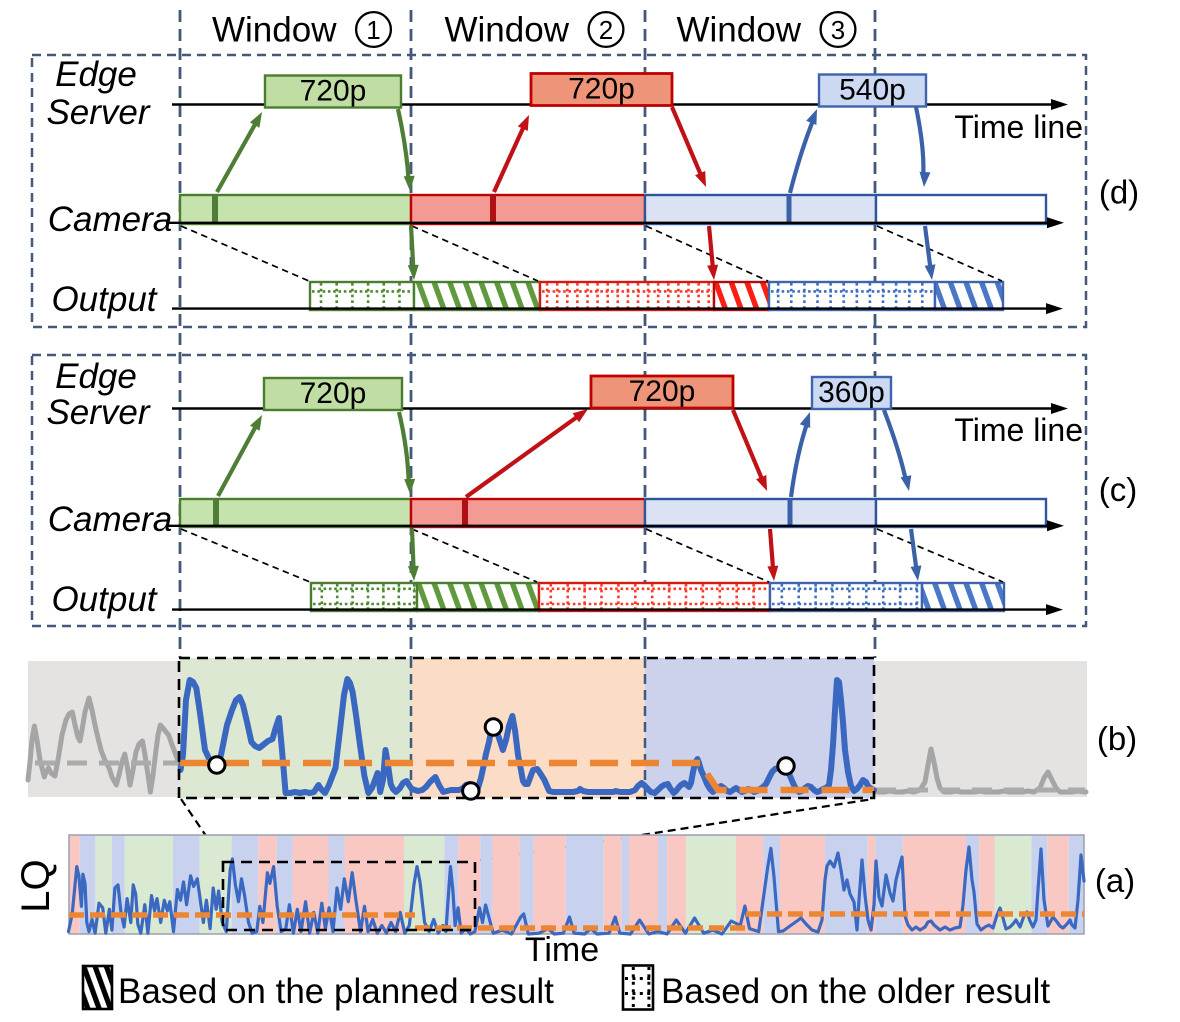 This screenshot has height=1022, width=1180. I want to click on svg-text: Time, so click(562, 950).